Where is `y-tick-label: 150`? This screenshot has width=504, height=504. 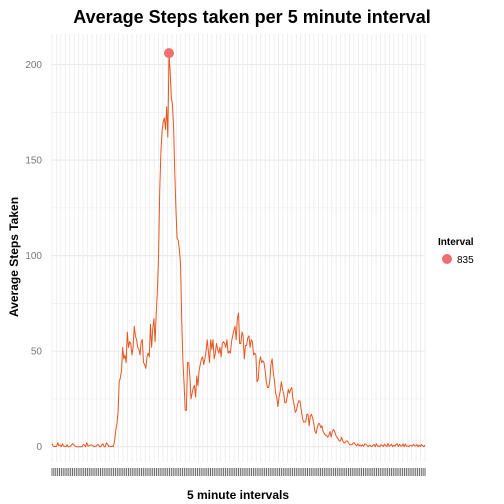
y-tick-label: 150 is located at coordinates (33, 161).